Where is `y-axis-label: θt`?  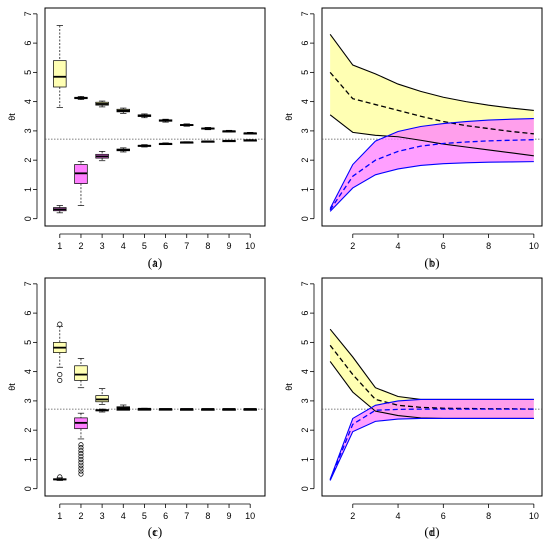
y-axis-label: θt is located at coordinates (289, 117).